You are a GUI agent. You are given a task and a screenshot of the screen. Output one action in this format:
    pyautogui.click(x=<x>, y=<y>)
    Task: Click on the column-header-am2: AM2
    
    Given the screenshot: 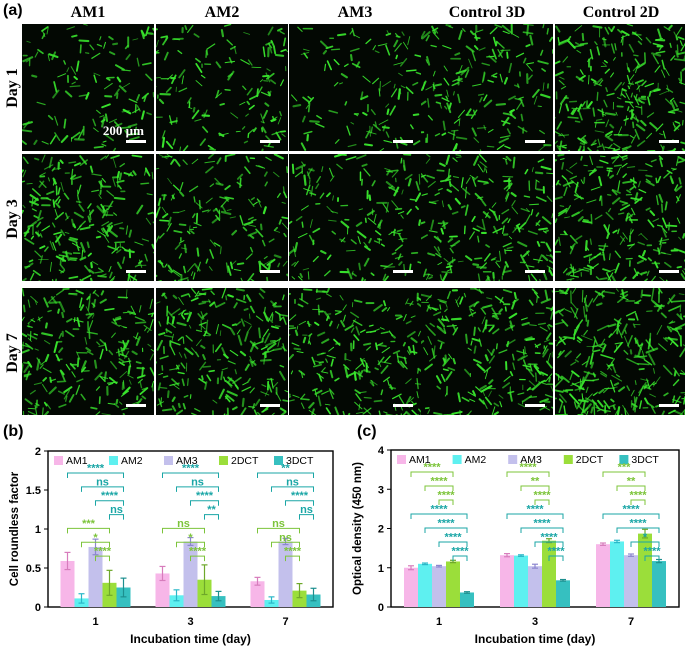 What is the action you would take?
    pyautogui.click(x=222, y=12)
    